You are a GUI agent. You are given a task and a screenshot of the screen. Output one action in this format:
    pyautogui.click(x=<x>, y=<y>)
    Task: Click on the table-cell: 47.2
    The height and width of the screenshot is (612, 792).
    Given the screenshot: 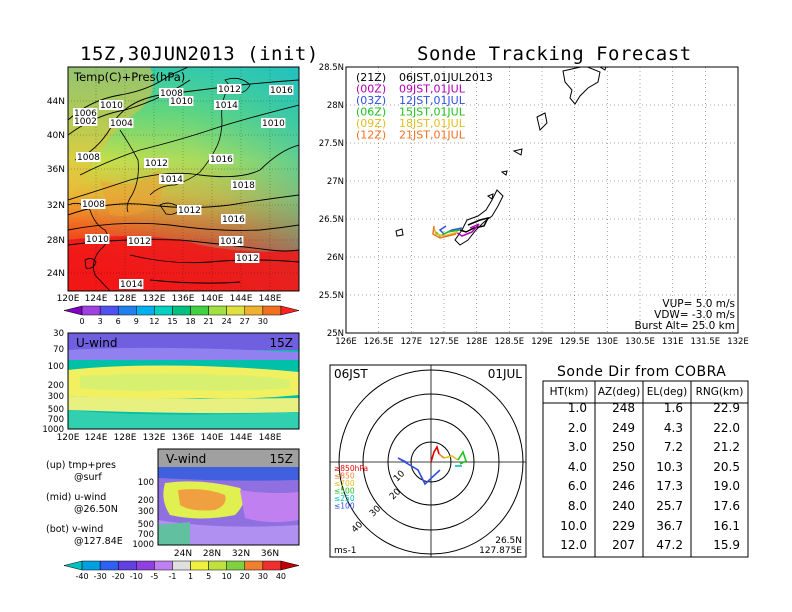 What is the action you would take?
    pyautogui.click(x=669, y=545)
    